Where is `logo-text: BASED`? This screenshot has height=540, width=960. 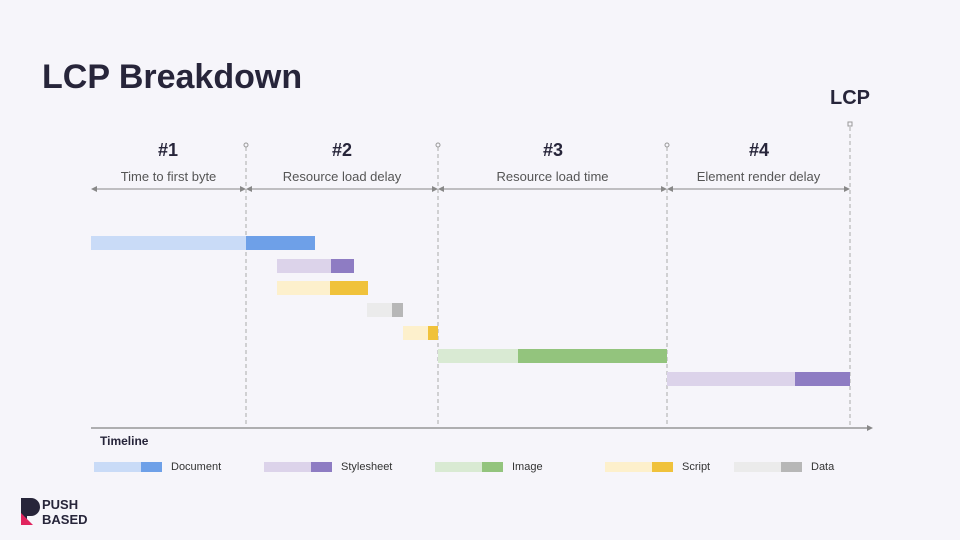
logo-text: BASED is located at coordinates (65, 519).